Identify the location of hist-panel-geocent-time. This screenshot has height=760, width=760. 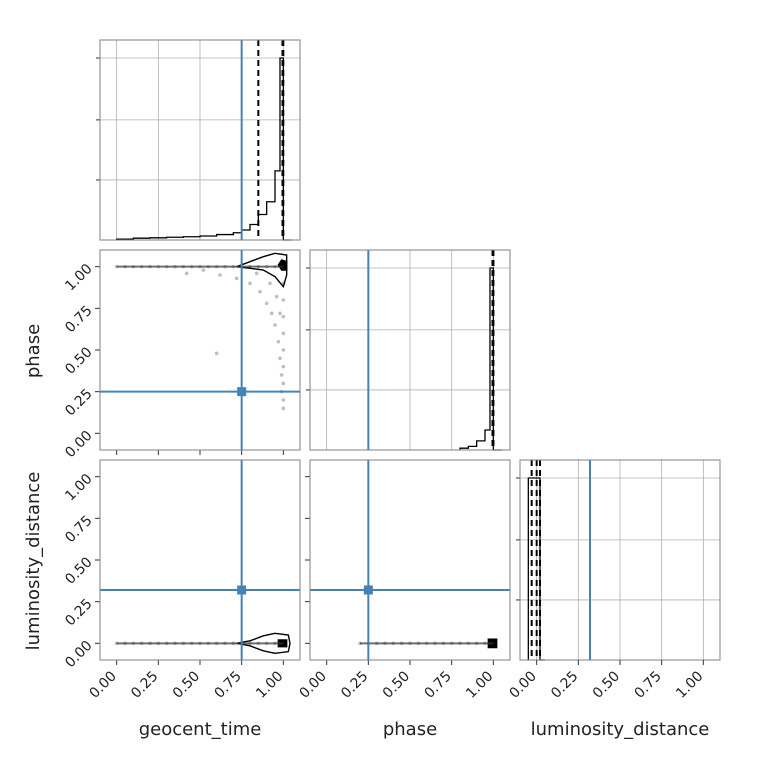
(198, 140).